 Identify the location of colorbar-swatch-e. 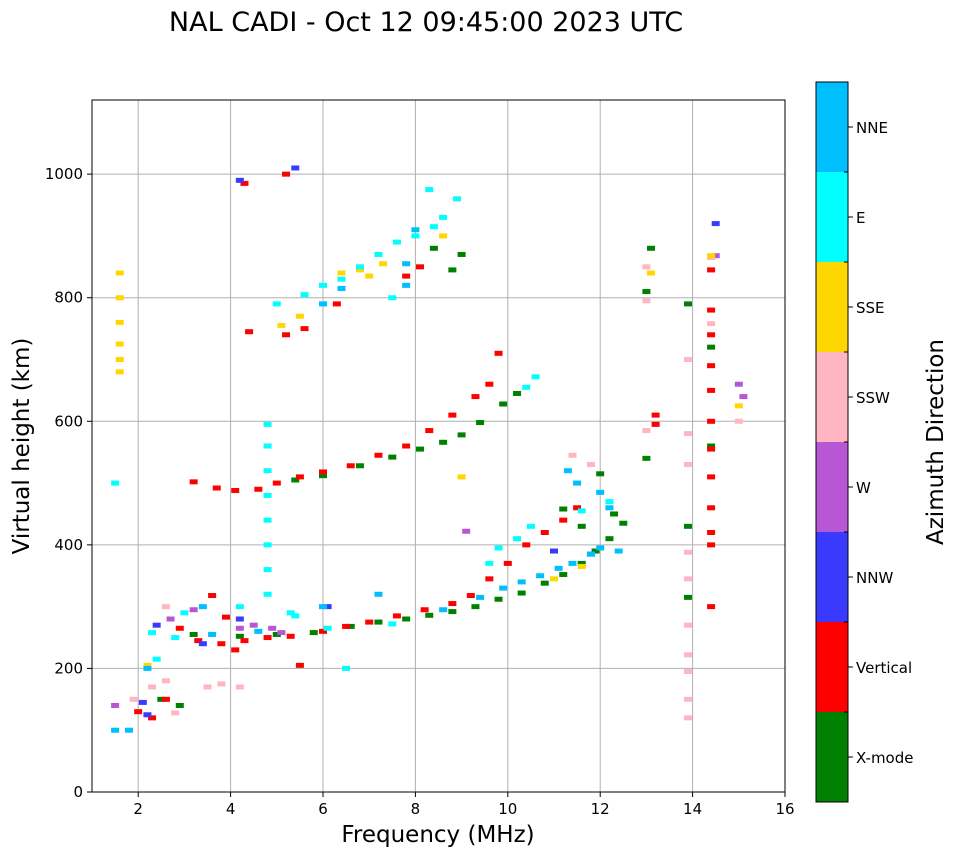
(832, 217).